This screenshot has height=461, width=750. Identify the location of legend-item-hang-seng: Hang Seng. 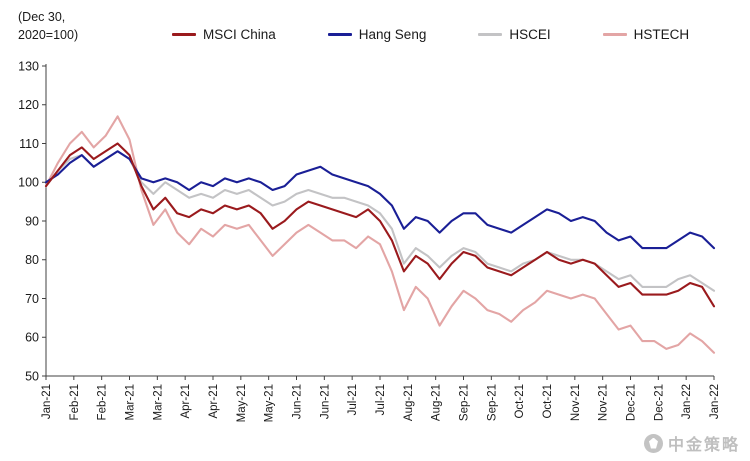
(377, 34).